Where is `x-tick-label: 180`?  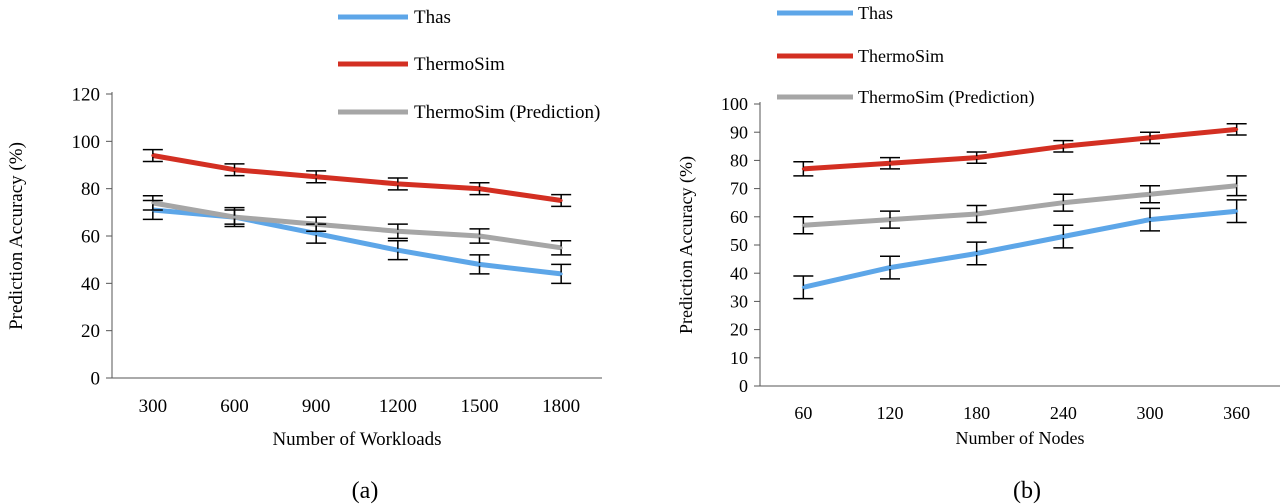
x-tick-label: 180 is located at coordinates (976, 413).